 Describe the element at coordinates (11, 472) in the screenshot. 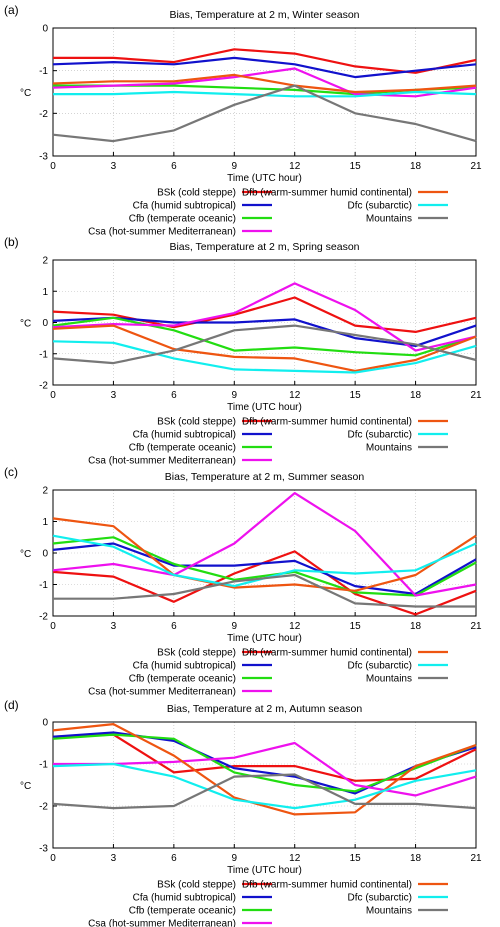

I see `panel-label: (c)` at that location.